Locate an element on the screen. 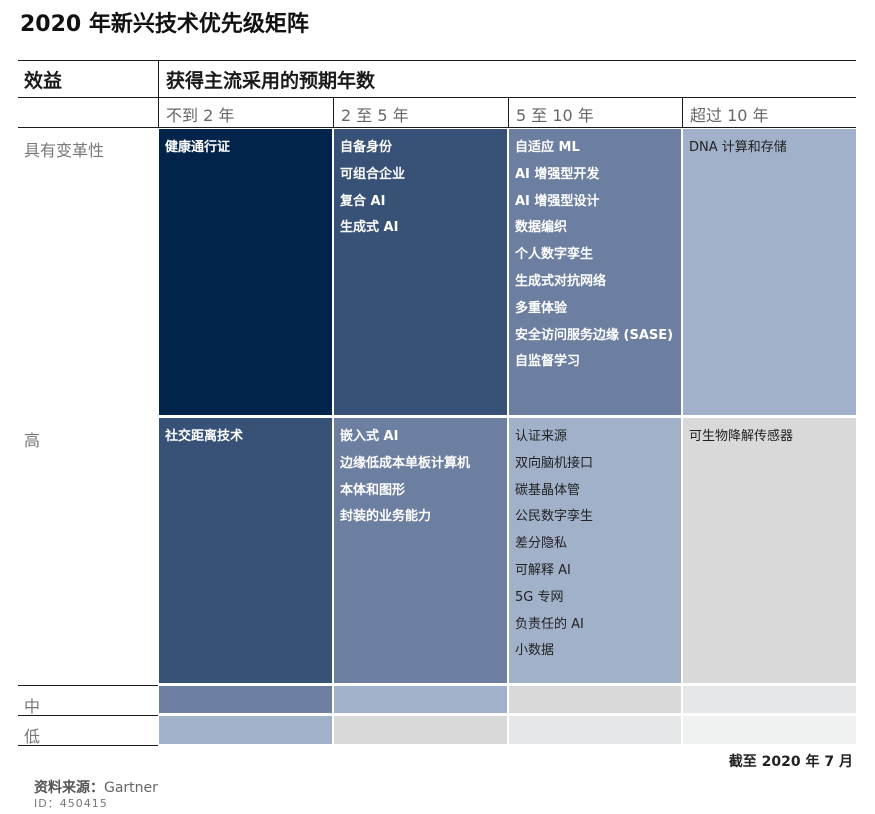  technology-item: 数据编织 is located at coordinates (541, 228).